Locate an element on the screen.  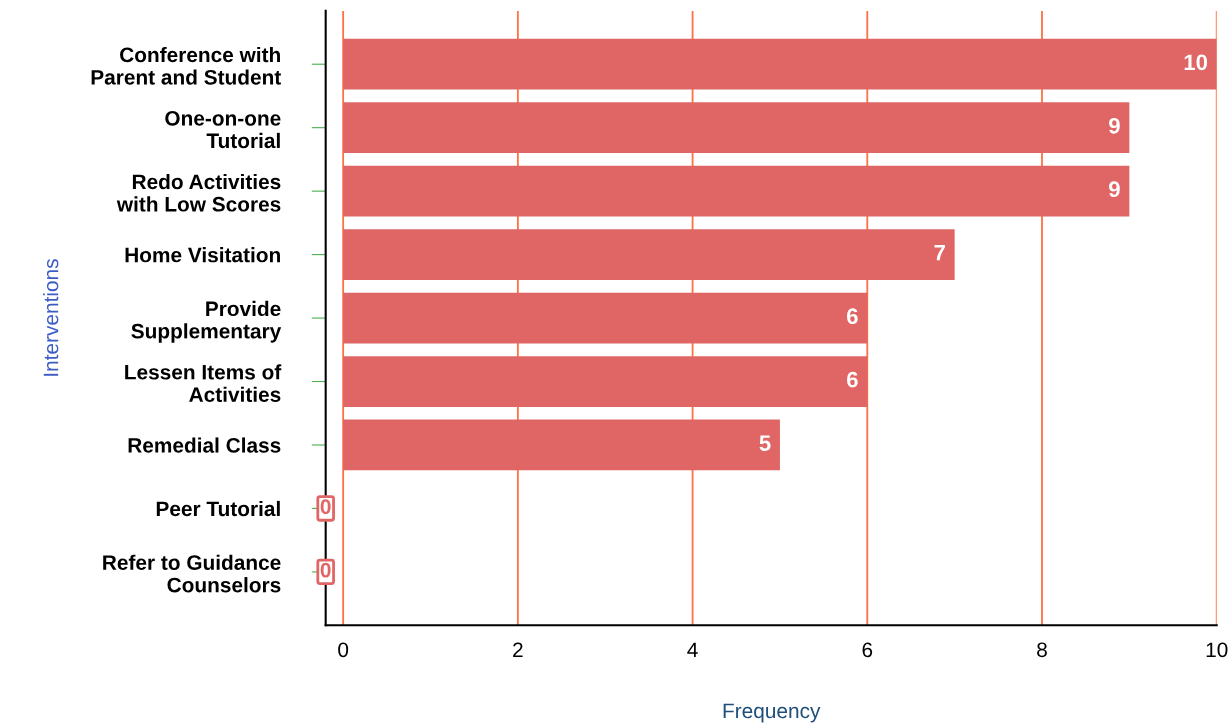
data-label: 5 is located at coordinates (765, 443).